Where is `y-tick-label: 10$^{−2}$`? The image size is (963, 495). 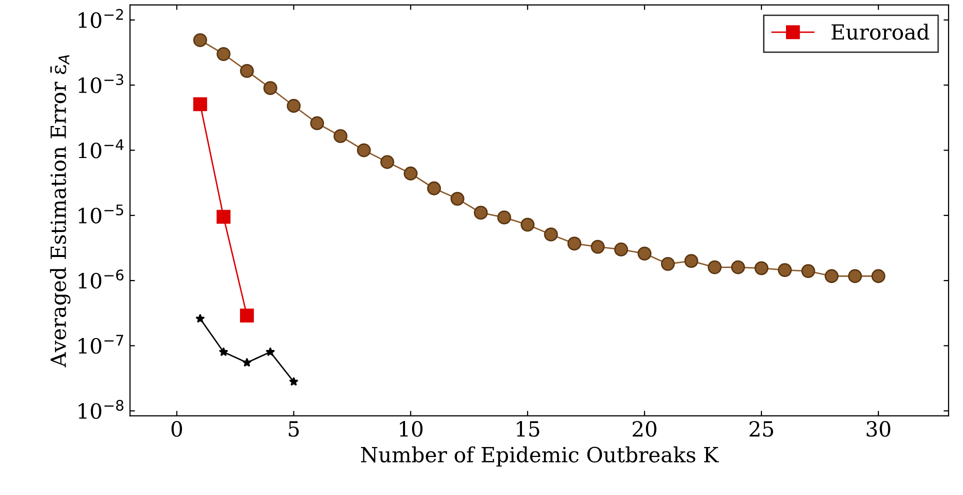
y-tick-label: 10$^{−2}$ is located at coordinates (100, 18).